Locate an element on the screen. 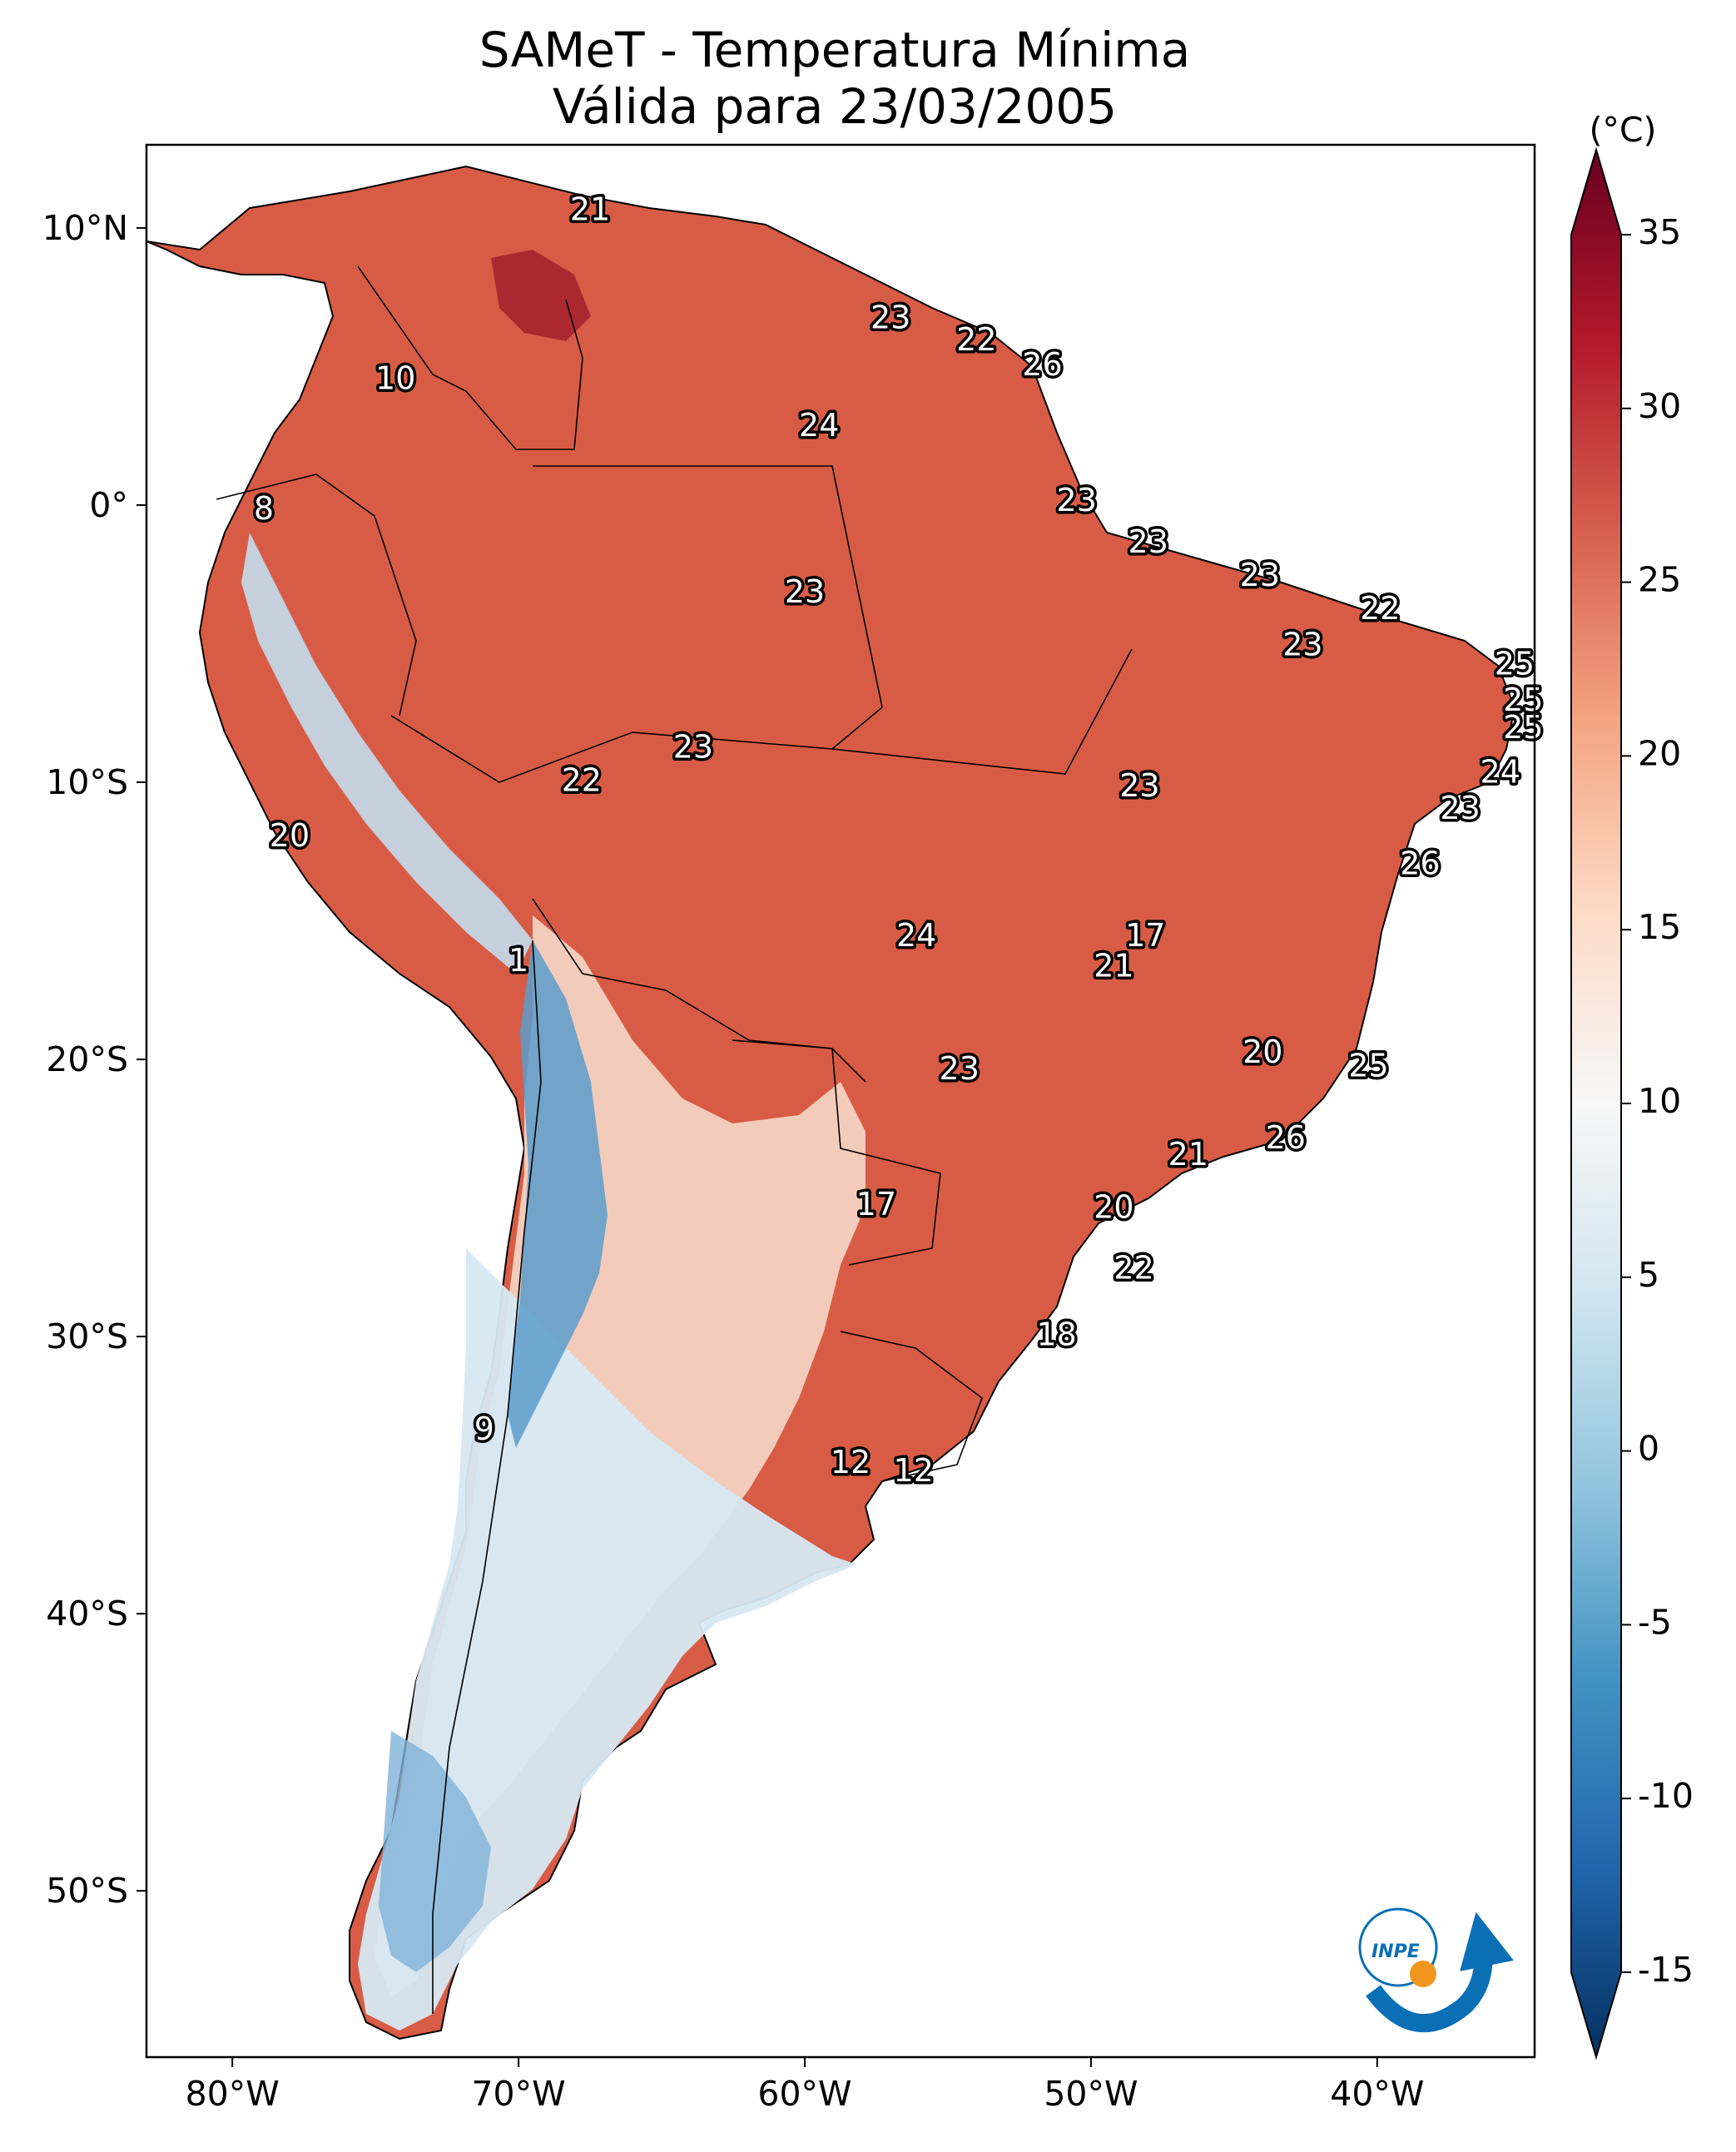  lat-tick-label: 20°S is located at coordinates (87, 1059).